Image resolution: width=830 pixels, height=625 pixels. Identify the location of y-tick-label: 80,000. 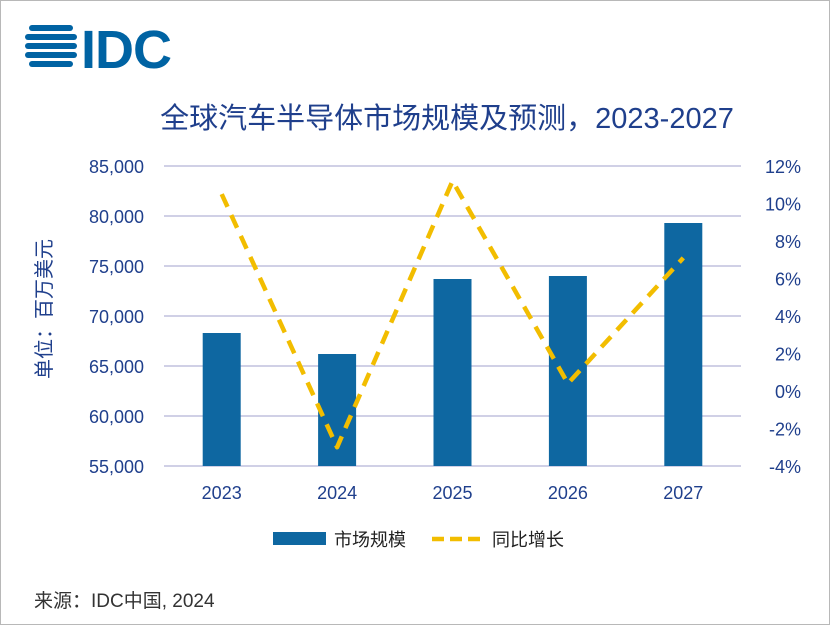
(116, 217).